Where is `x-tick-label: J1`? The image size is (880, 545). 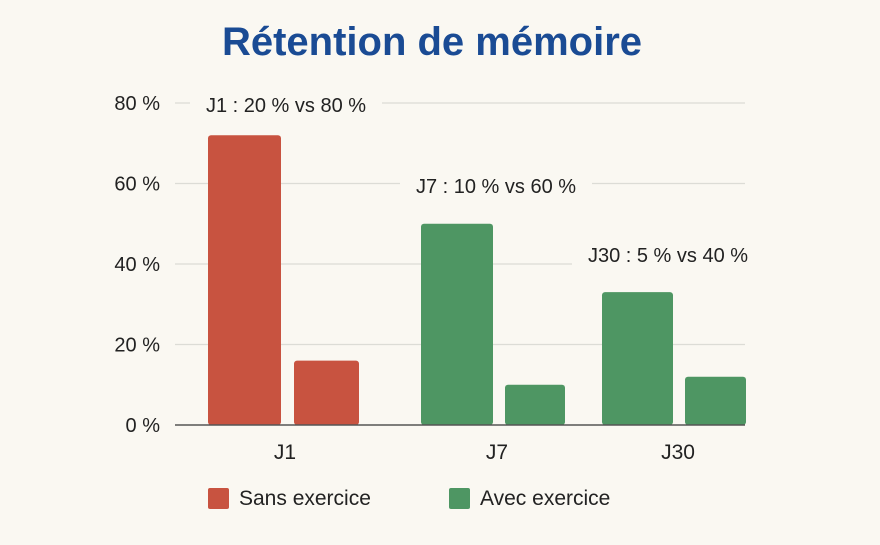 x-tick-label: J1 is located at coordinates (285, 452).